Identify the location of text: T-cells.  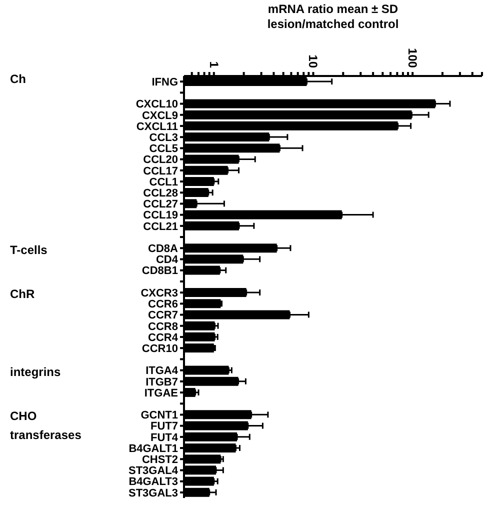
(29, 250).